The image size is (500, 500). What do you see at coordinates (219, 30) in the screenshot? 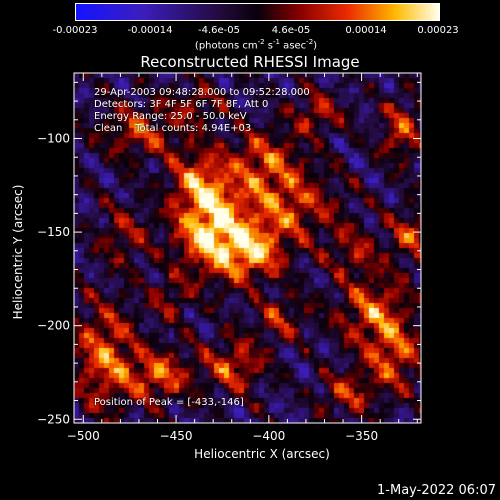
I see `colorbar-tick-3: -4.6e-05` at bounding box center [219, 30].